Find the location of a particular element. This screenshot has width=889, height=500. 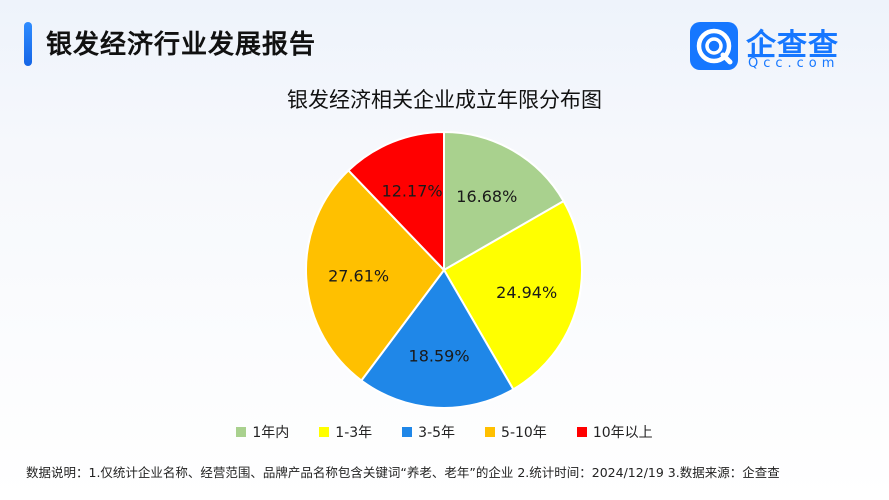

legend-label: 10年以上 is located at coordinates (622, 433).